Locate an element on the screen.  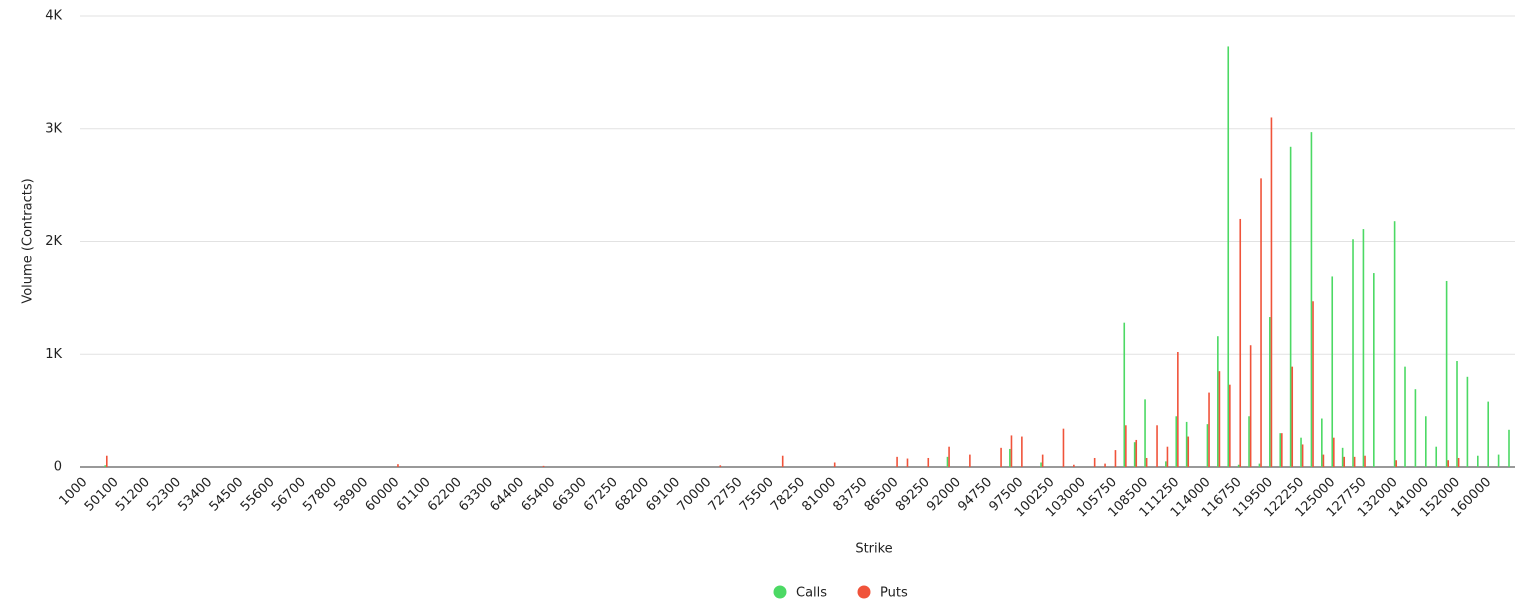
x-tick-label: 50100 is located at coordinates (102, 495).